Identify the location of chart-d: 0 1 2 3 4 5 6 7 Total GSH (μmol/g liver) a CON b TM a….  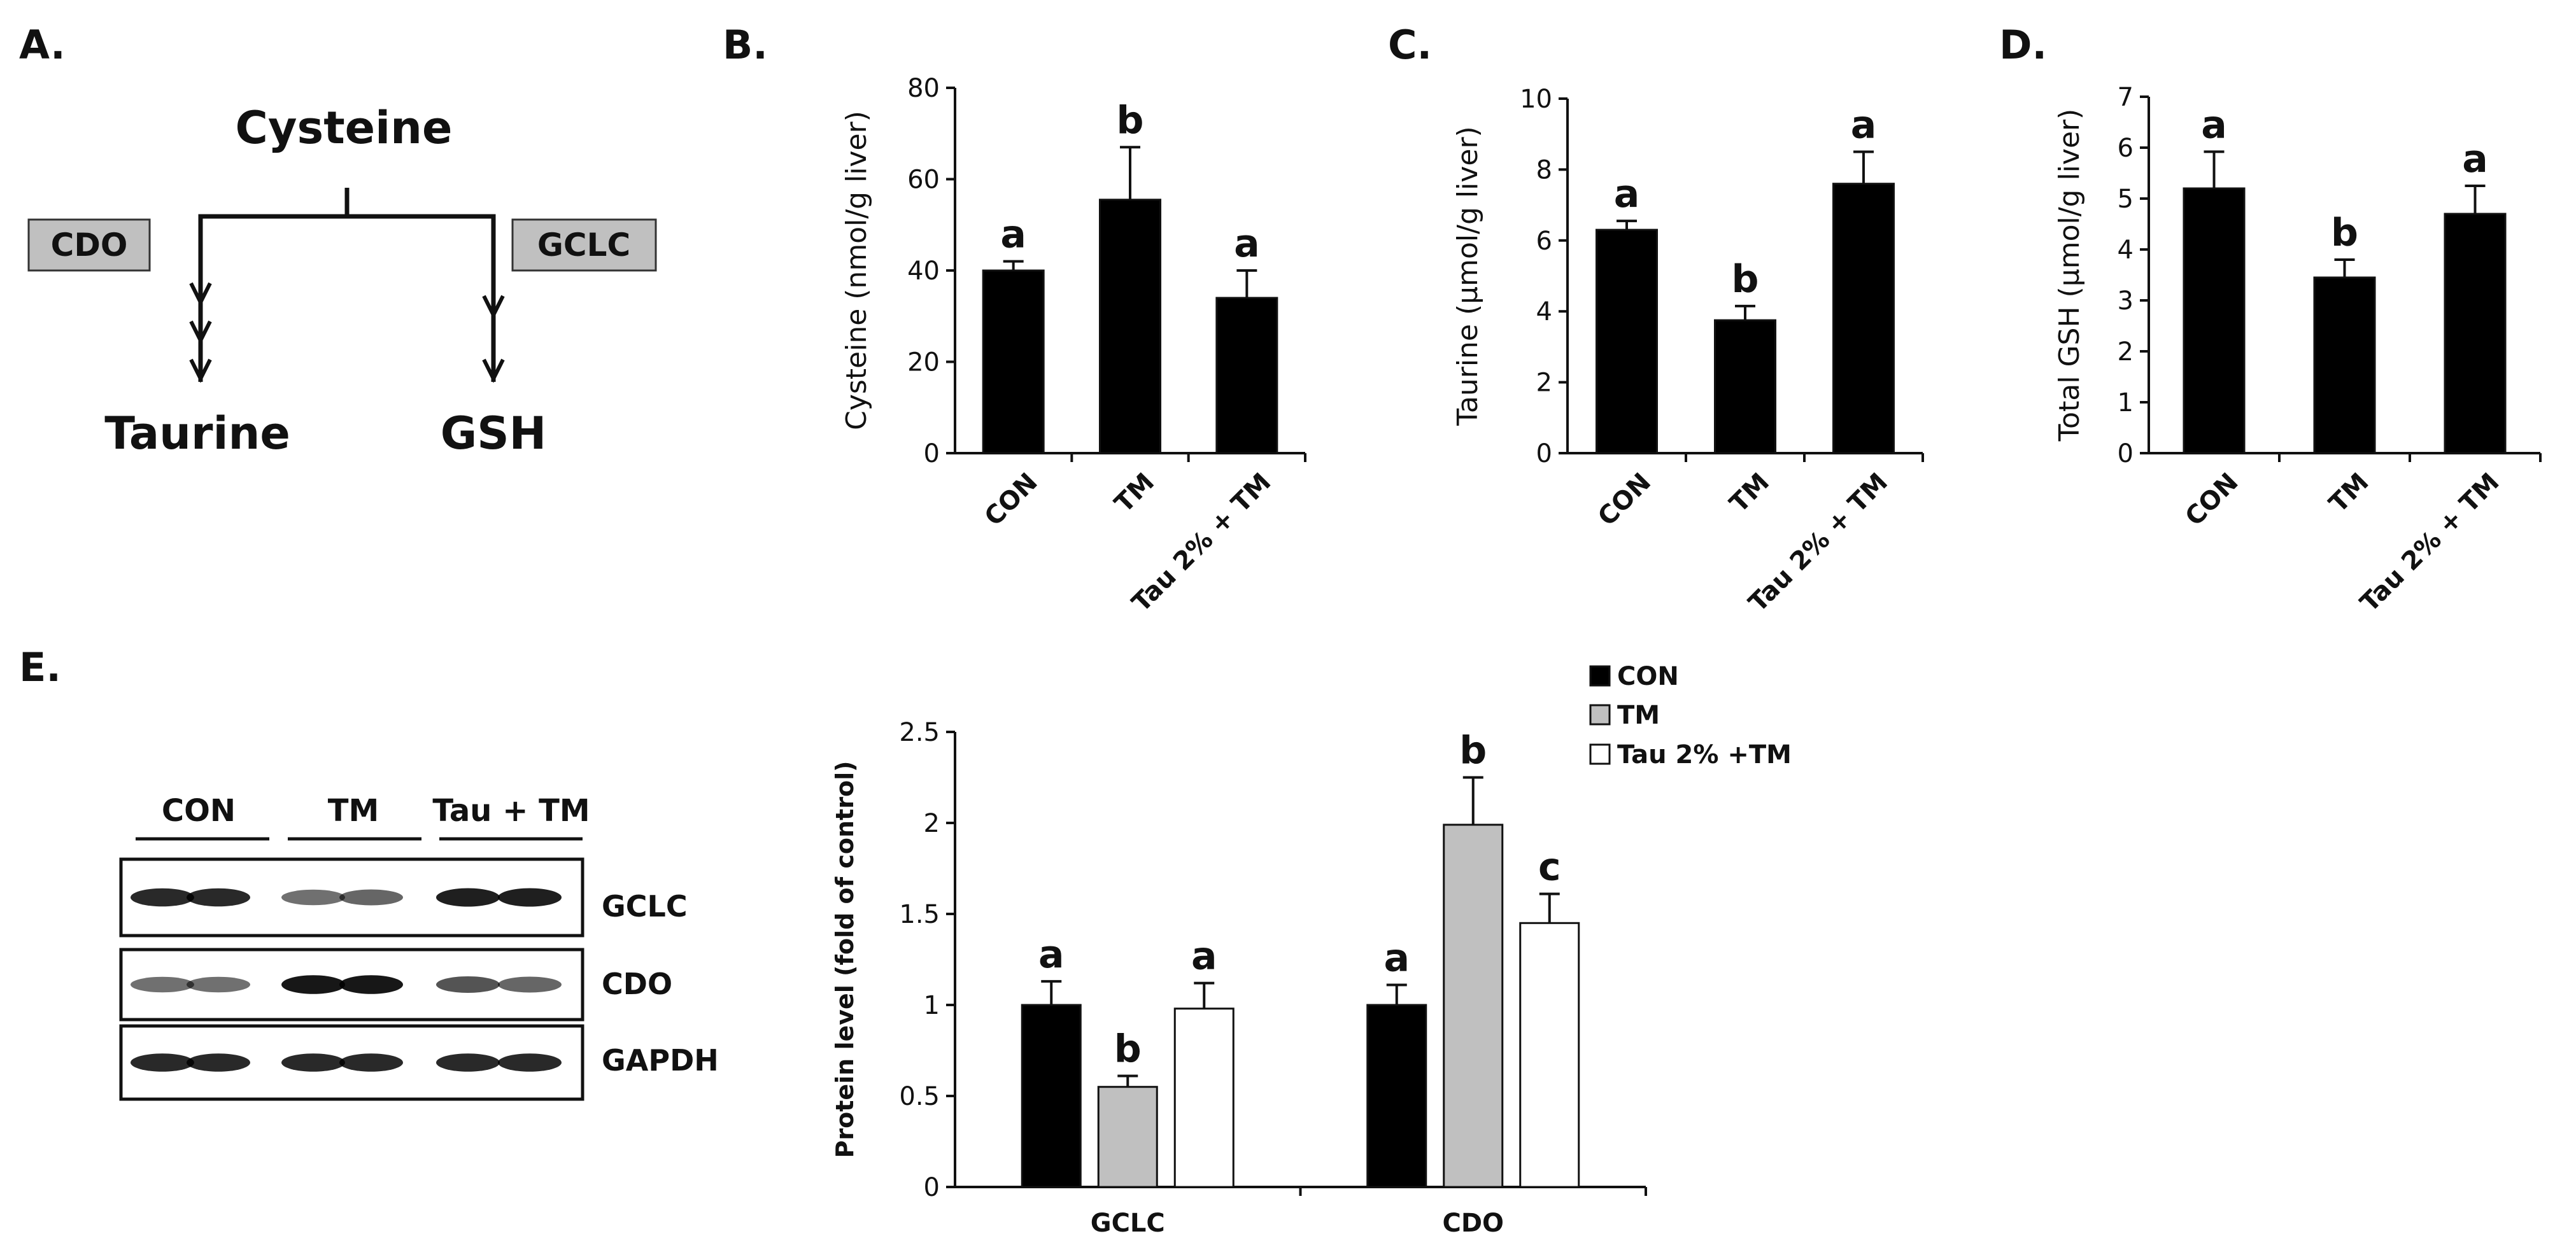
(2297, 350).